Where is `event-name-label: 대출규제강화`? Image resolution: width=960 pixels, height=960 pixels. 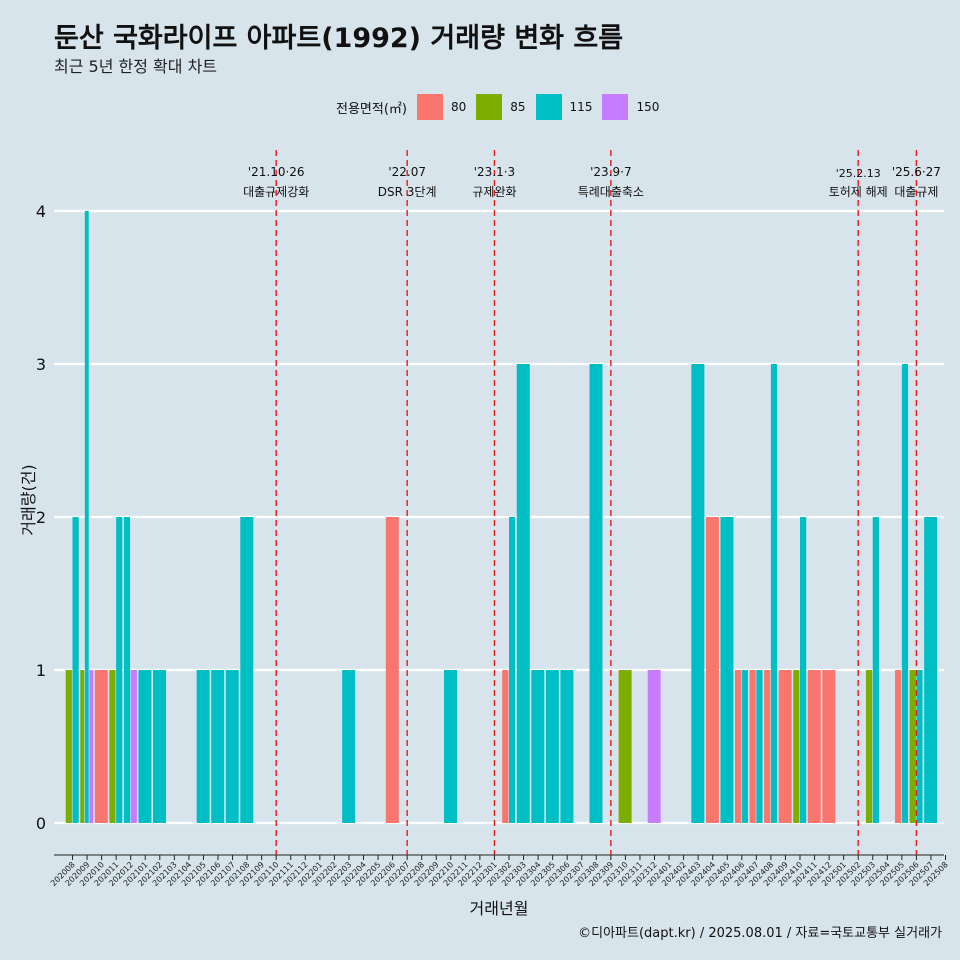
event-name-label: 대출규제강화 is located at coordinates (276, 192).